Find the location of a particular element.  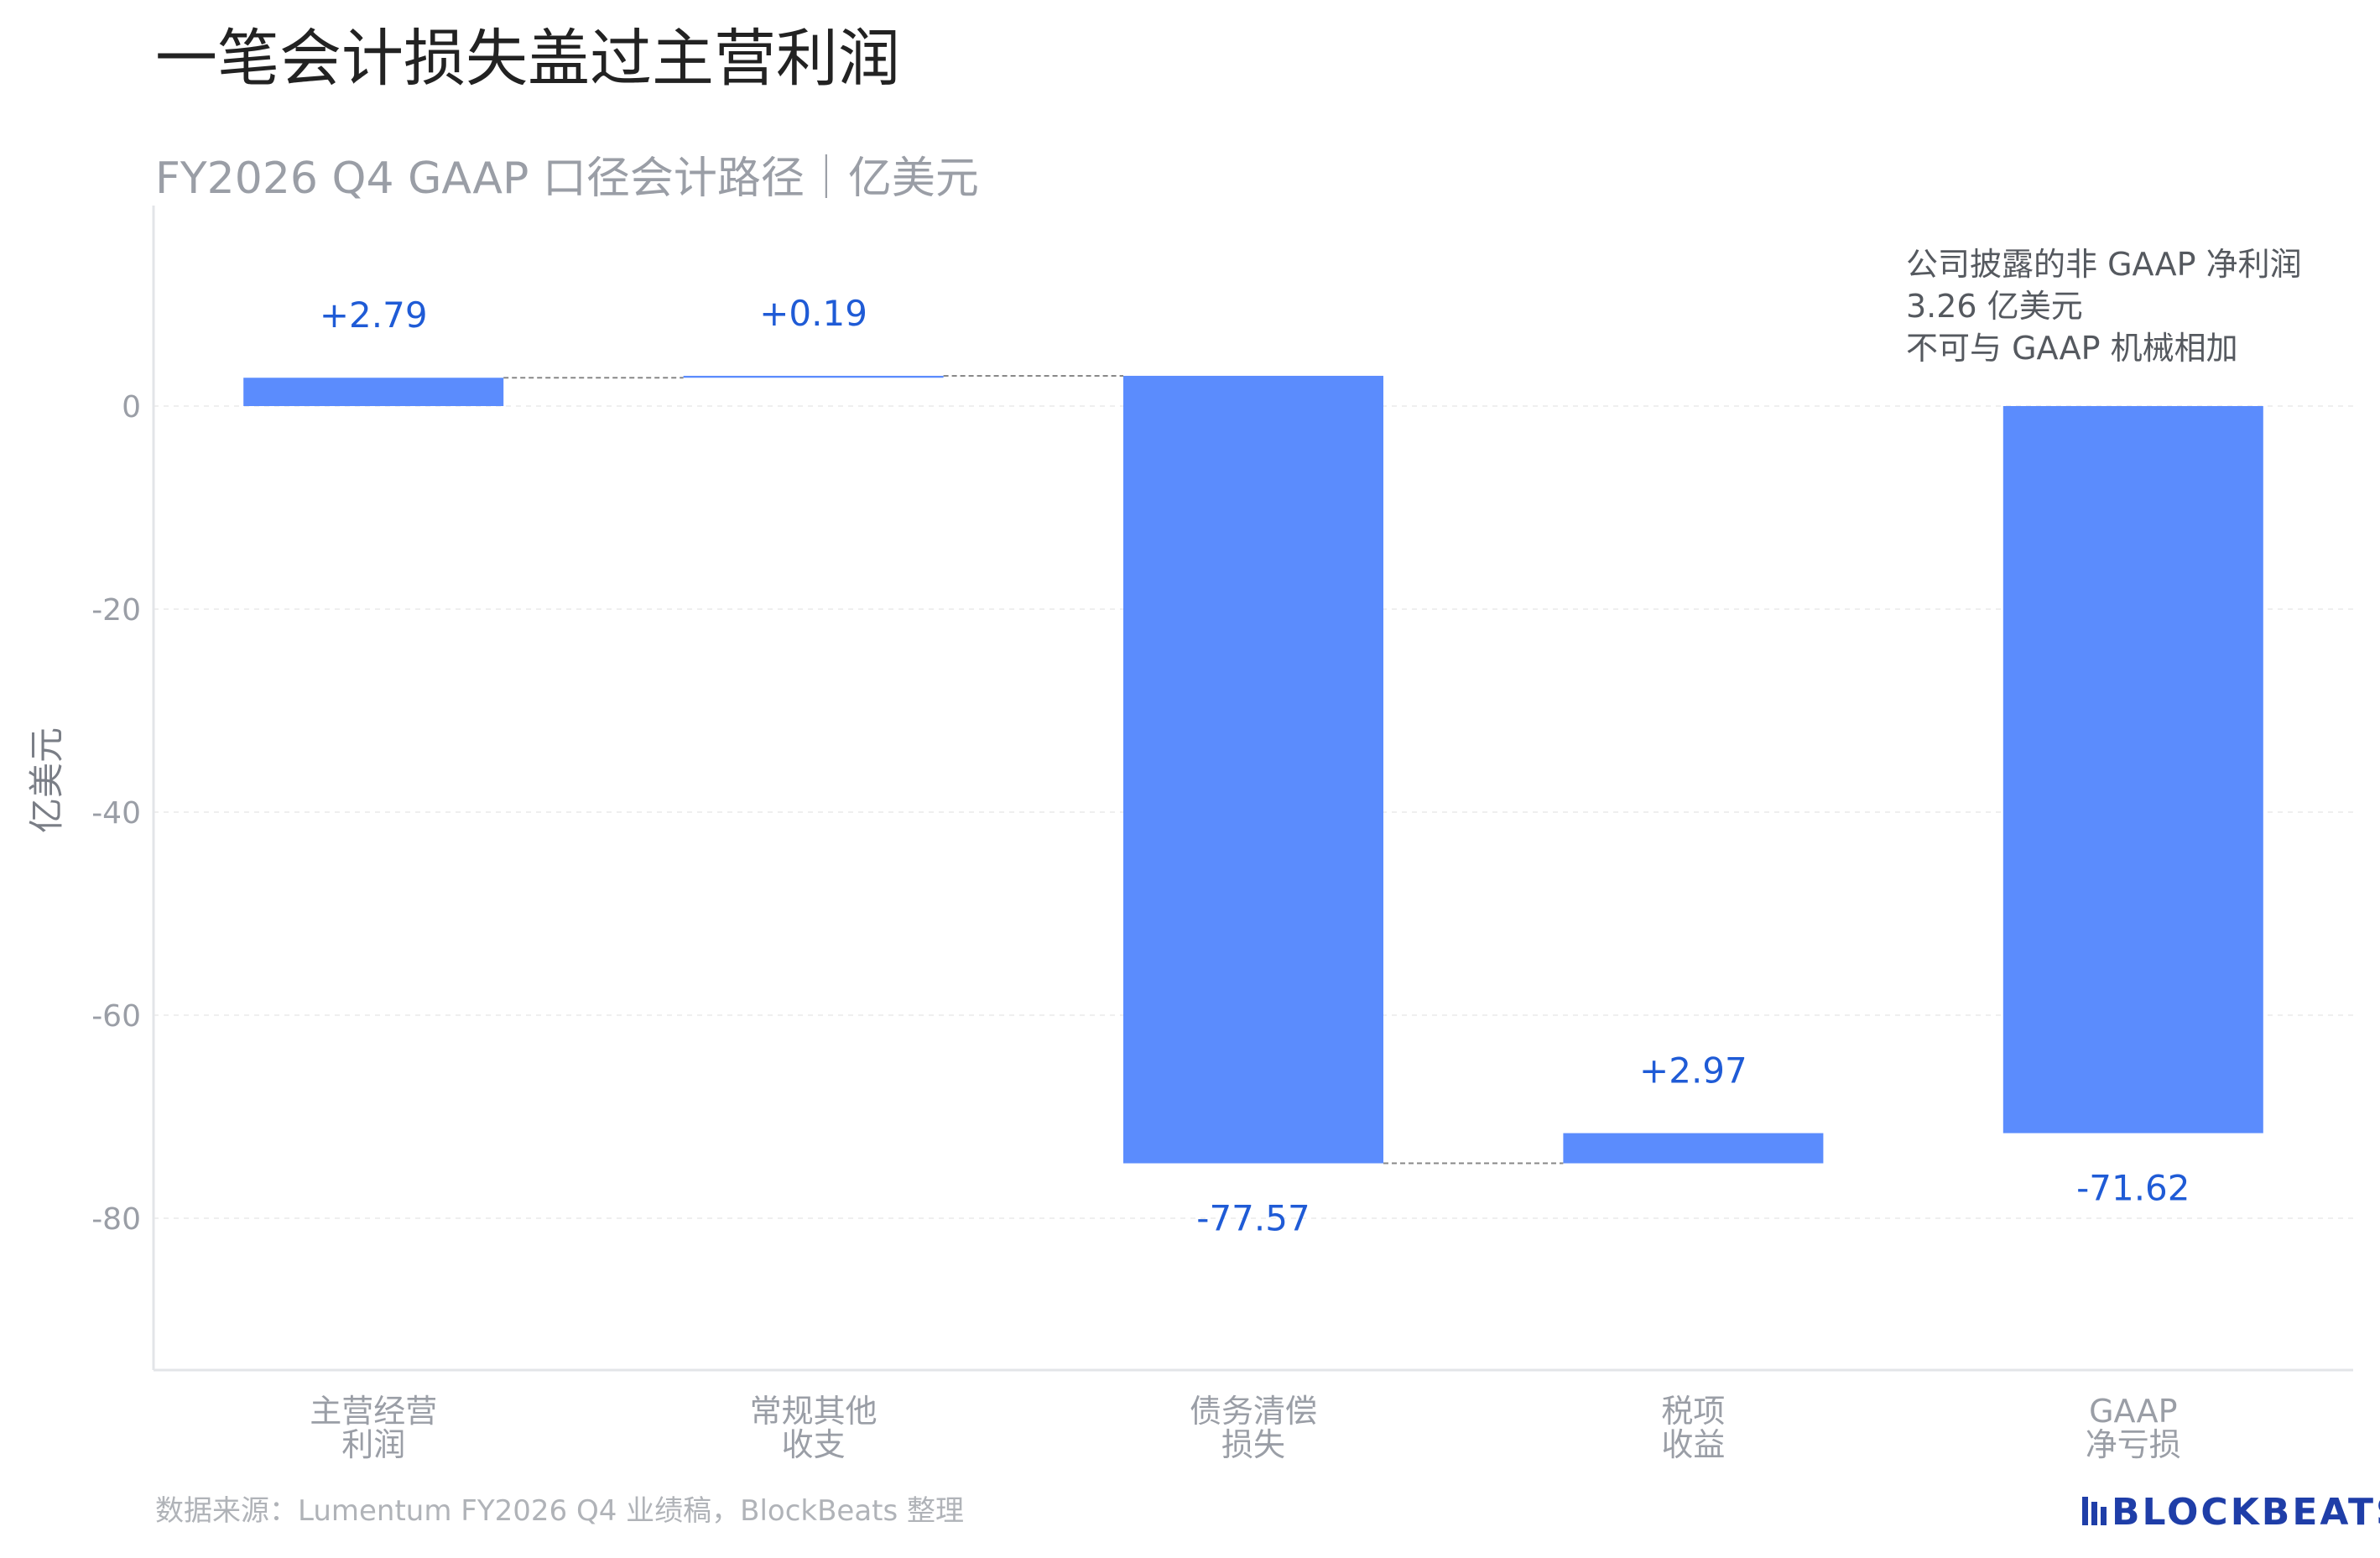

chart-subtitle: FY2026 Q4 GAAP 口径会计路径｜亿美元 is located at coordinates (567, 179).